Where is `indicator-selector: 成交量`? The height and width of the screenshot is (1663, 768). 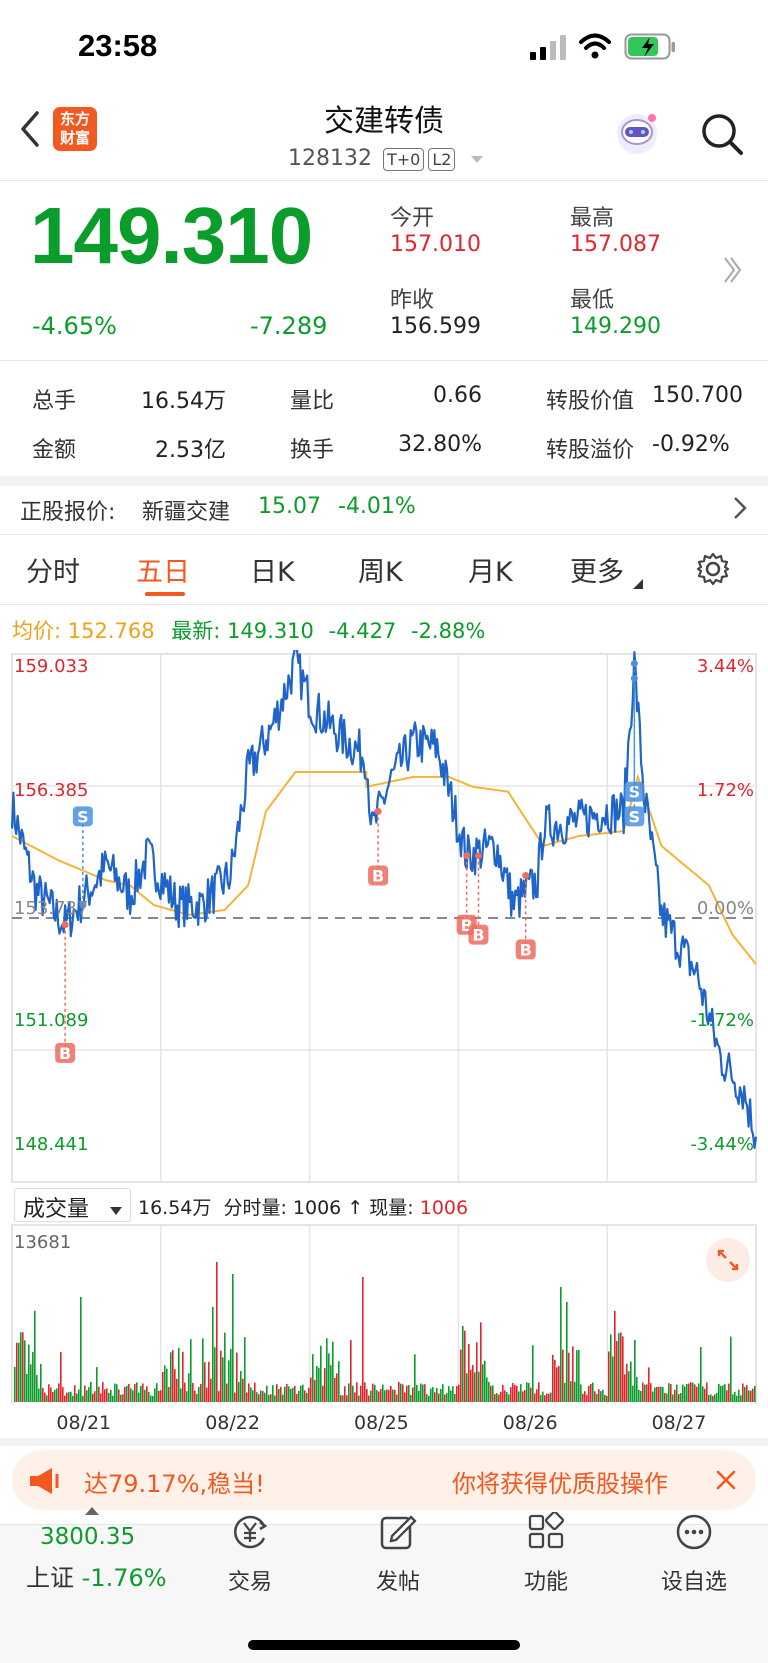 indicator-selector: 成交量 is located at coordinates (73, 1205).